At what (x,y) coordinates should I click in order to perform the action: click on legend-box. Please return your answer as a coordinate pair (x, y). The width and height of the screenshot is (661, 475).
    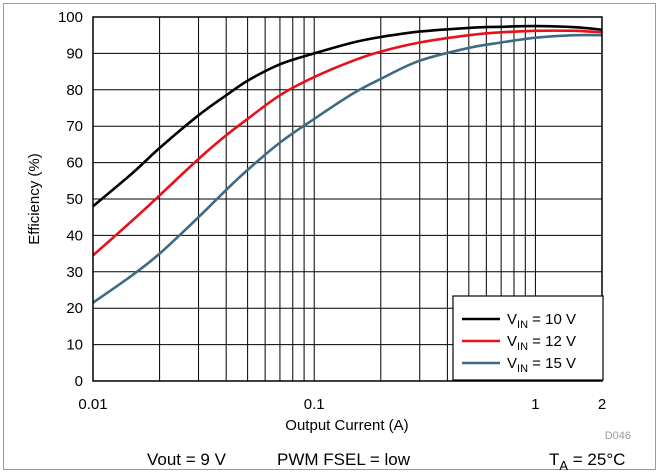
    Looking at the image, I should click on (528, 338).